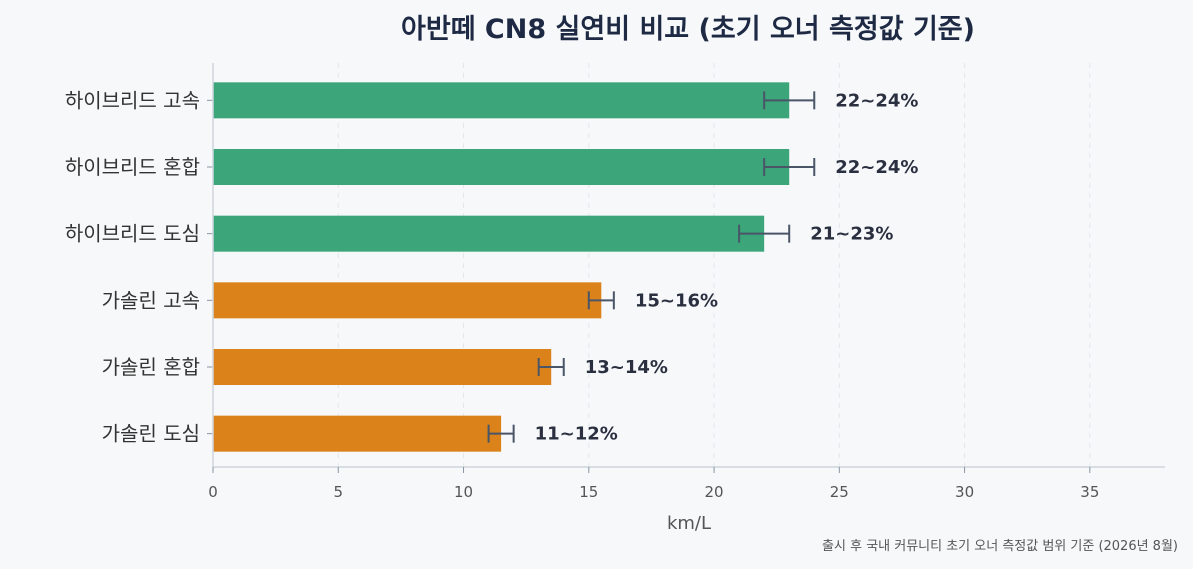  Describe the element at coordinates (653, 484) in the screenshot. I see `x-ticks: 0 5 10 15 20 25 30 35` at that location.